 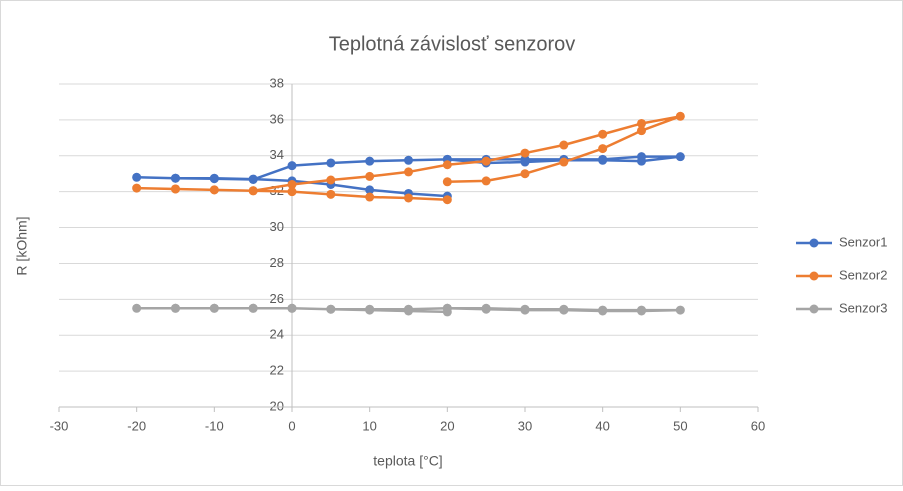 I want to click on legend-label: Senzor1, so click(x=863, y=241).